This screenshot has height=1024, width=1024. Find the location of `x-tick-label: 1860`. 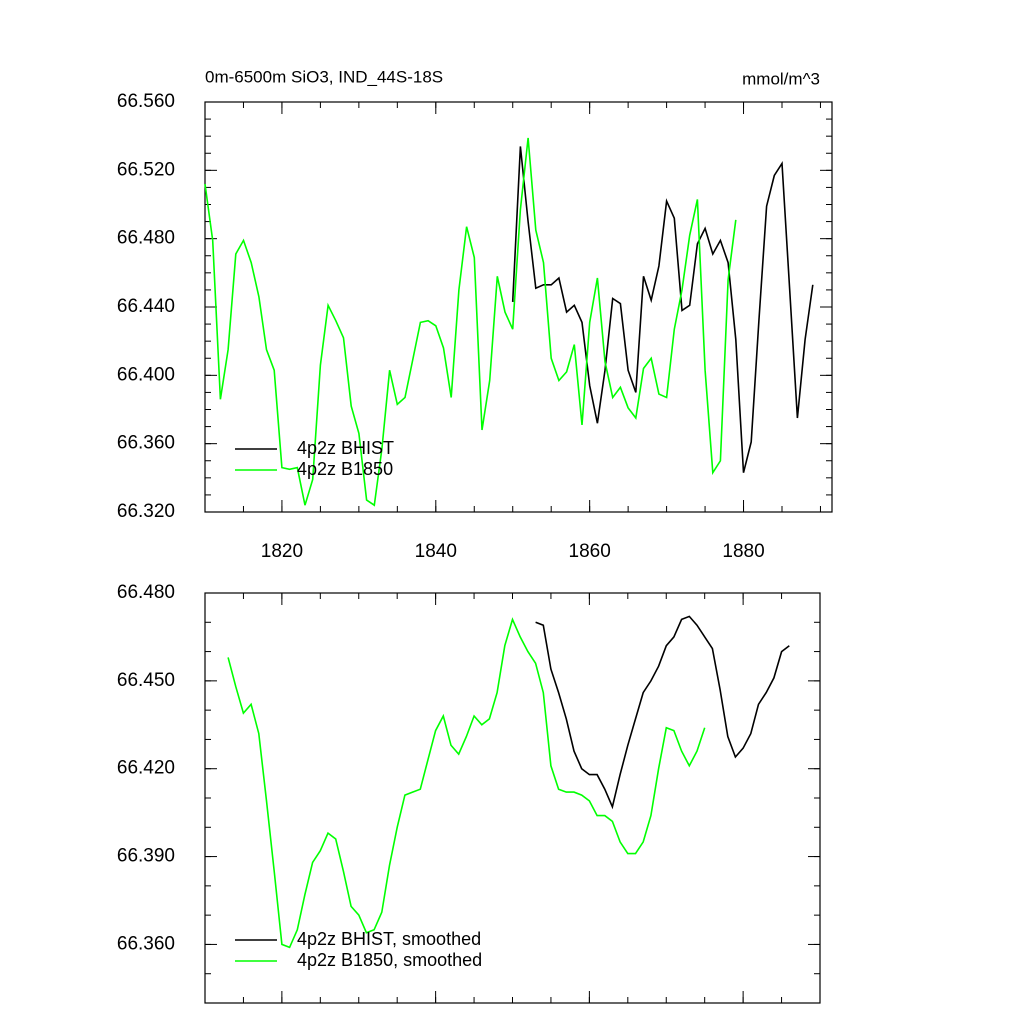

x-tick-label: 1860 is located at coordinates (590, 551).